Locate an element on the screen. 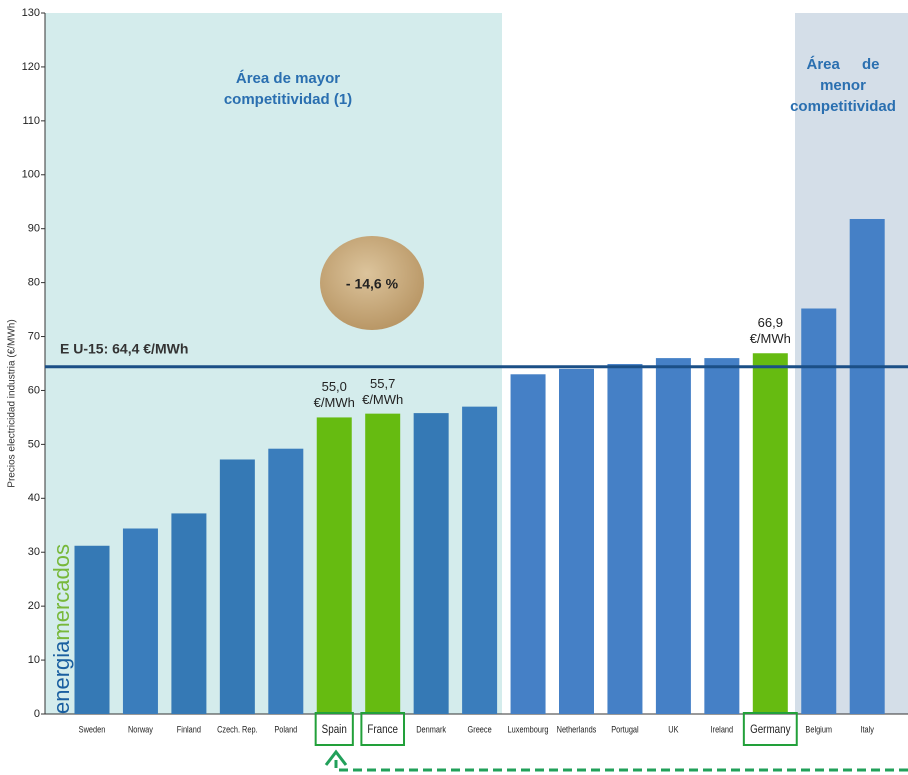 The image size is (908, 775). x-tick-label: Finland is located at coordinates (189, 730).